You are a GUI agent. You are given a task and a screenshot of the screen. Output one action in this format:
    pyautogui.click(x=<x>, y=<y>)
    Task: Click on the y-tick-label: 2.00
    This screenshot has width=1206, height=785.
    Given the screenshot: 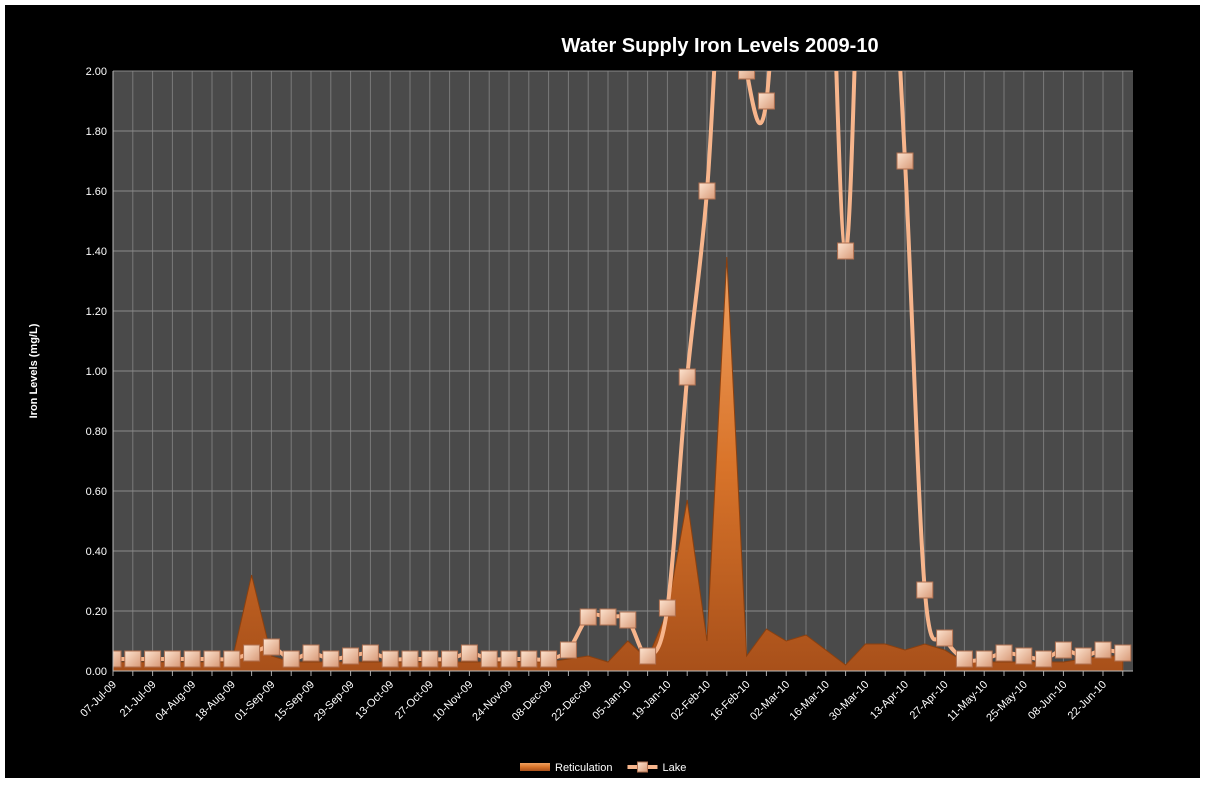 What is the action you would take?
    pyautogui.click(x=96, y=72)
    